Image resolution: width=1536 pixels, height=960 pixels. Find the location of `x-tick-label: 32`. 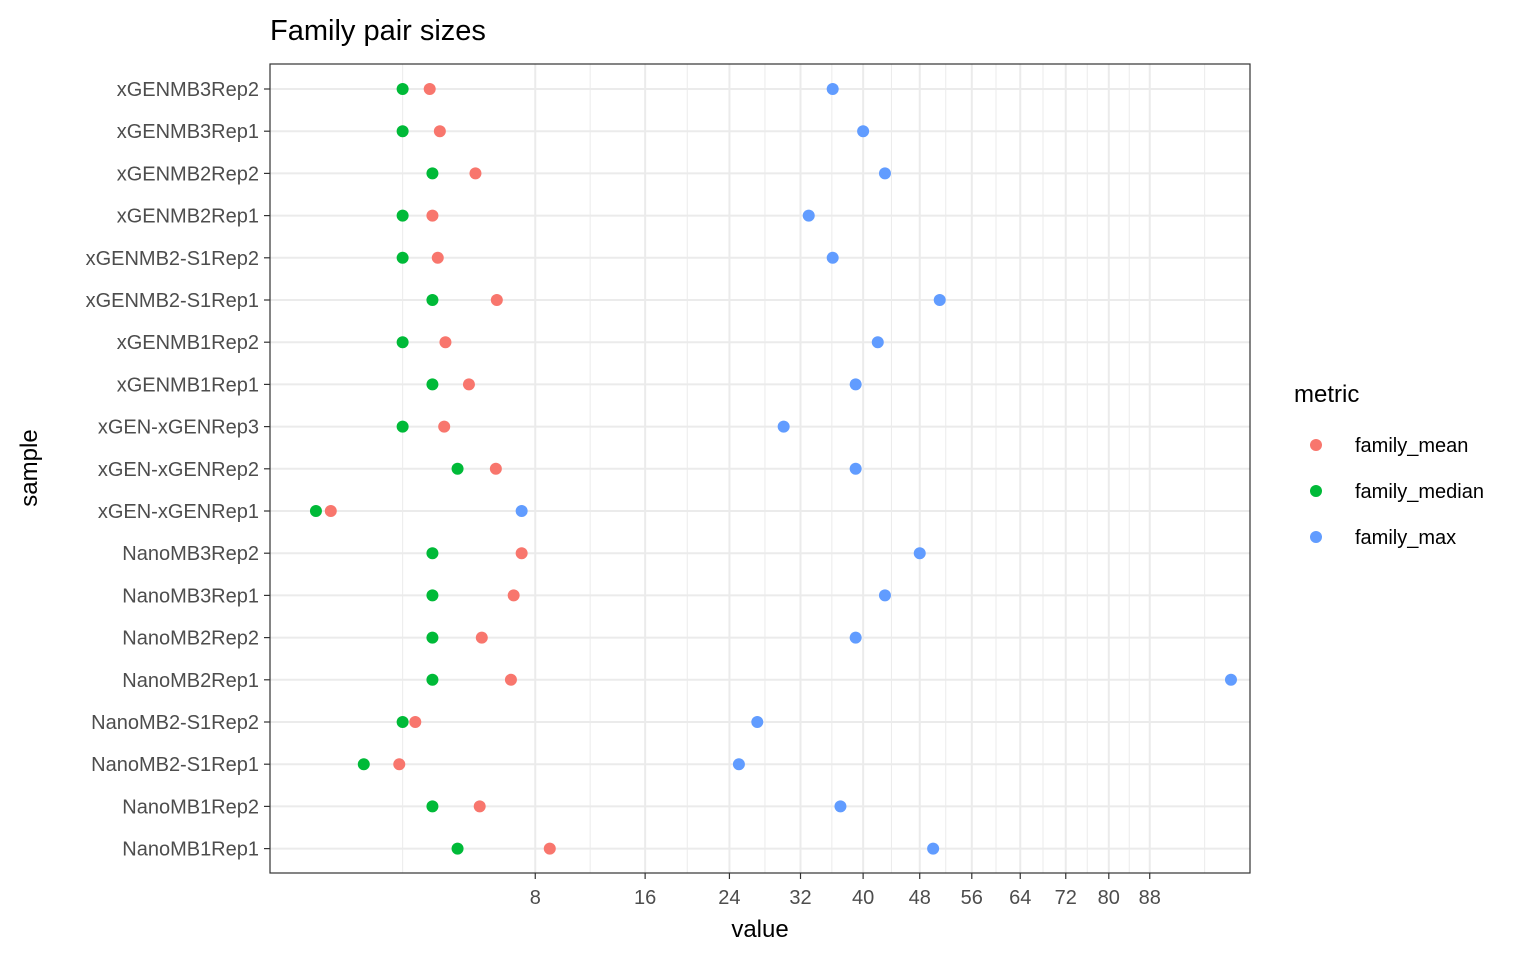

x-tick-label: 32 is located at coordinates (800, 898).